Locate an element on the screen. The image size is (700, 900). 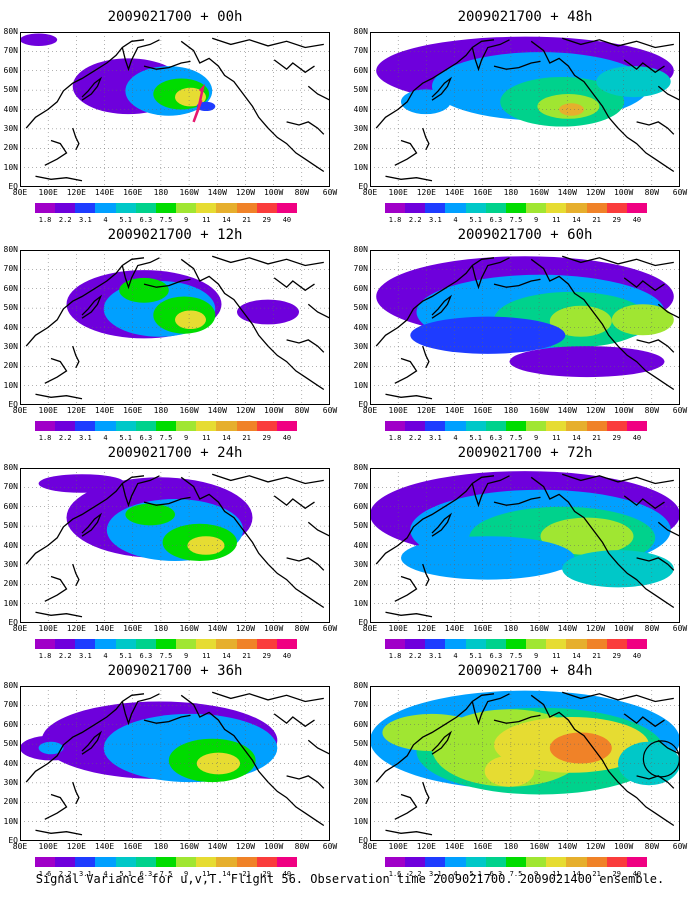
variance-map-svg is located at coordinates (525, 109).